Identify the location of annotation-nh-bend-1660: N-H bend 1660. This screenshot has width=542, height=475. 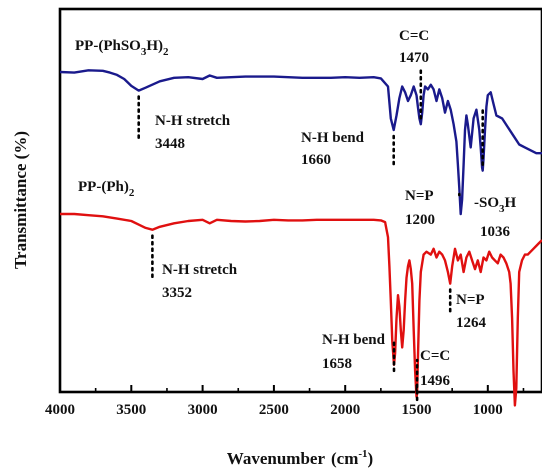
(333, 149).